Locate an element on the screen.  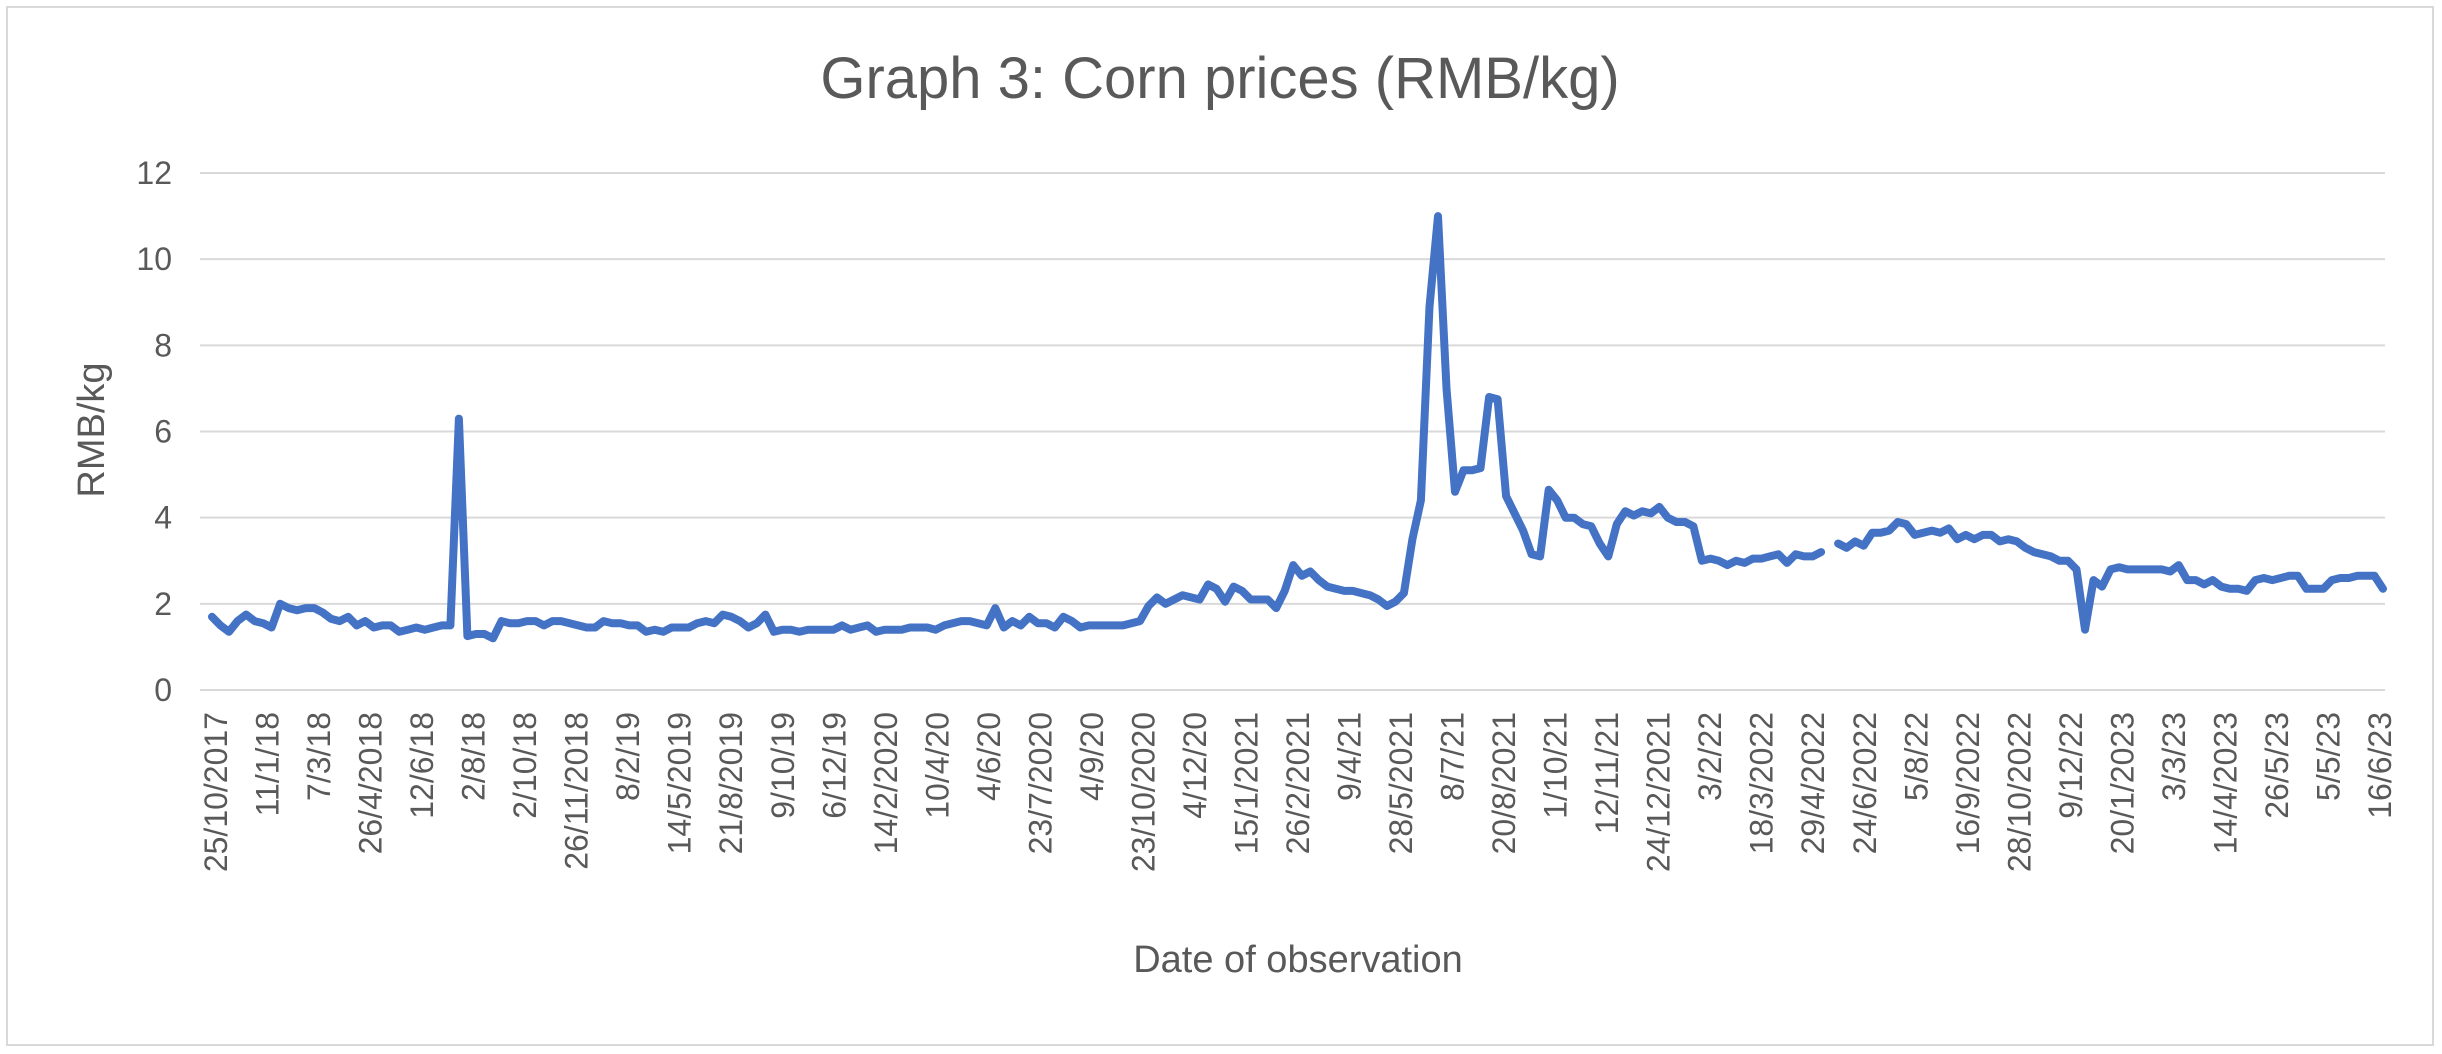
x-tick-label: 24/6/2022 is located at coordinates (1865, 783).